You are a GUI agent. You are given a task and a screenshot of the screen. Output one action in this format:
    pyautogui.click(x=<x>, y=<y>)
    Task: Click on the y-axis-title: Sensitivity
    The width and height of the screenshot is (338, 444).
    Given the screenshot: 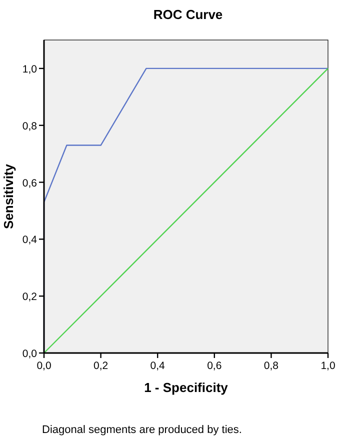 What is the action you would take?
    pyautogui.click(x=8, y=196)
    